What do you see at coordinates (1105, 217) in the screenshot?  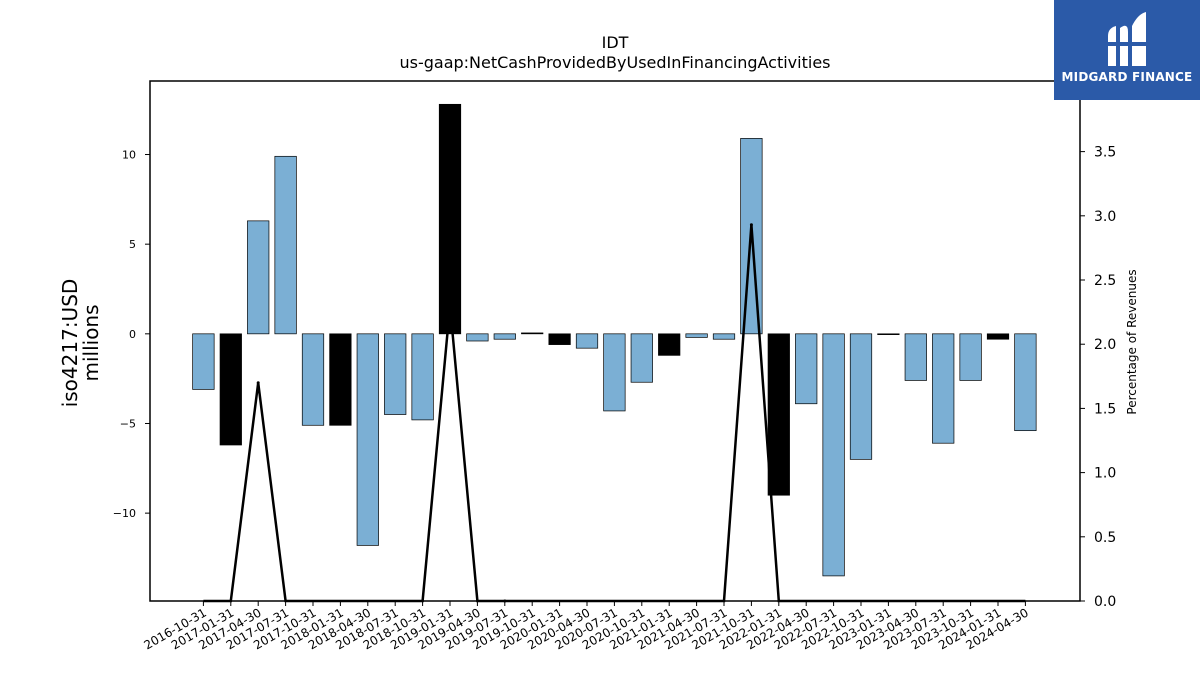 I see `y-right-tick-label: 3.0` at bounding box center [1105, 217].